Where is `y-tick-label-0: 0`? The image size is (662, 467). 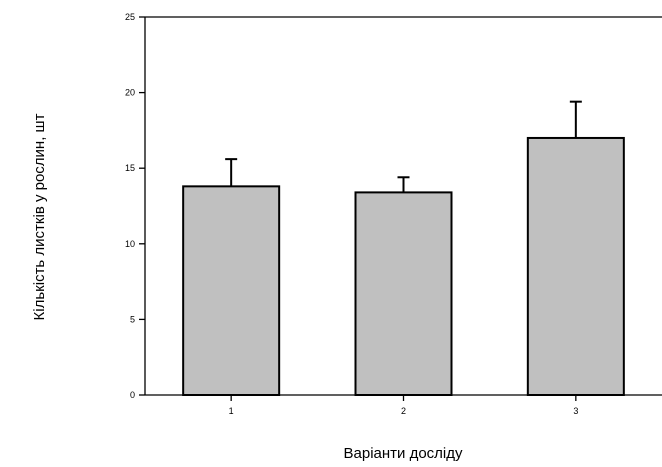
y-tick-label-0: 0 is located at coordinates (132, 395).